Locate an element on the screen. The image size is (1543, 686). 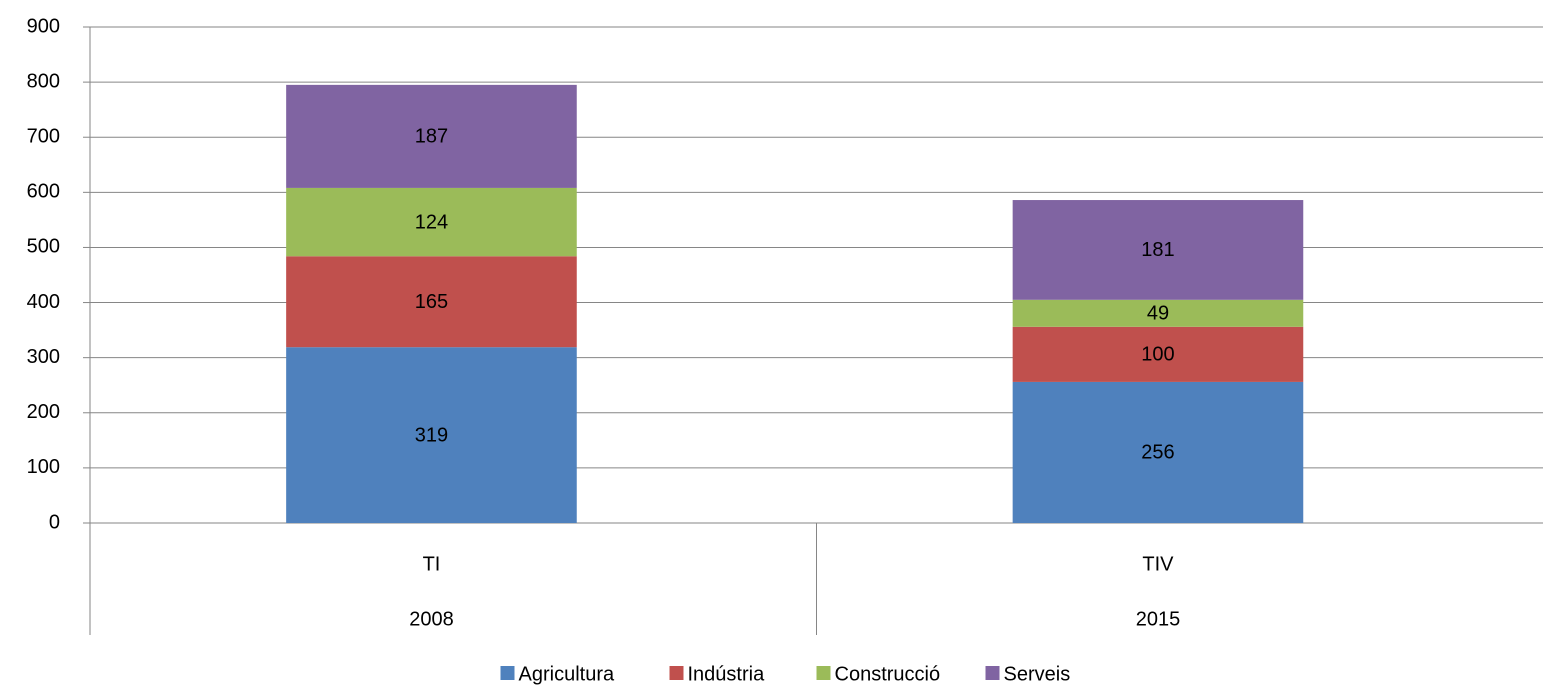
data-label: 181 is located at coordinates (1157, 250).